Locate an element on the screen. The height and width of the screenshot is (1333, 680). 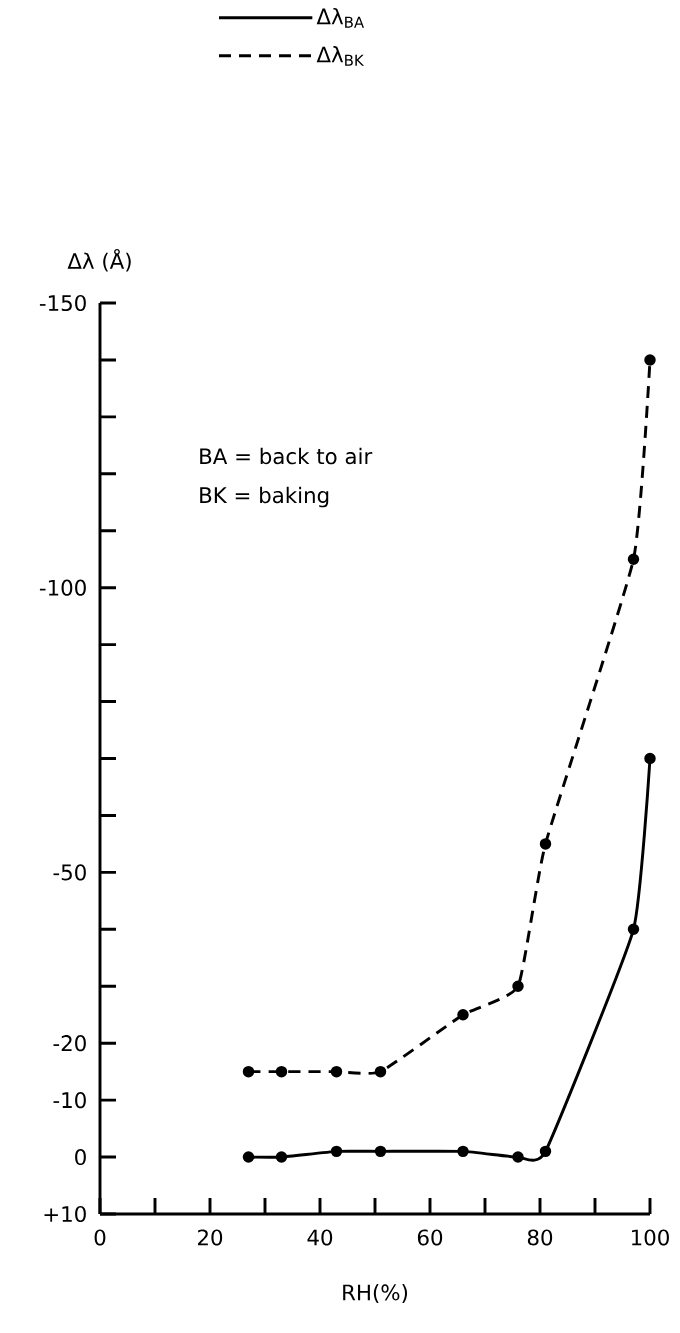
y-tick-label: +10 is located at coordinates (65, 1214).